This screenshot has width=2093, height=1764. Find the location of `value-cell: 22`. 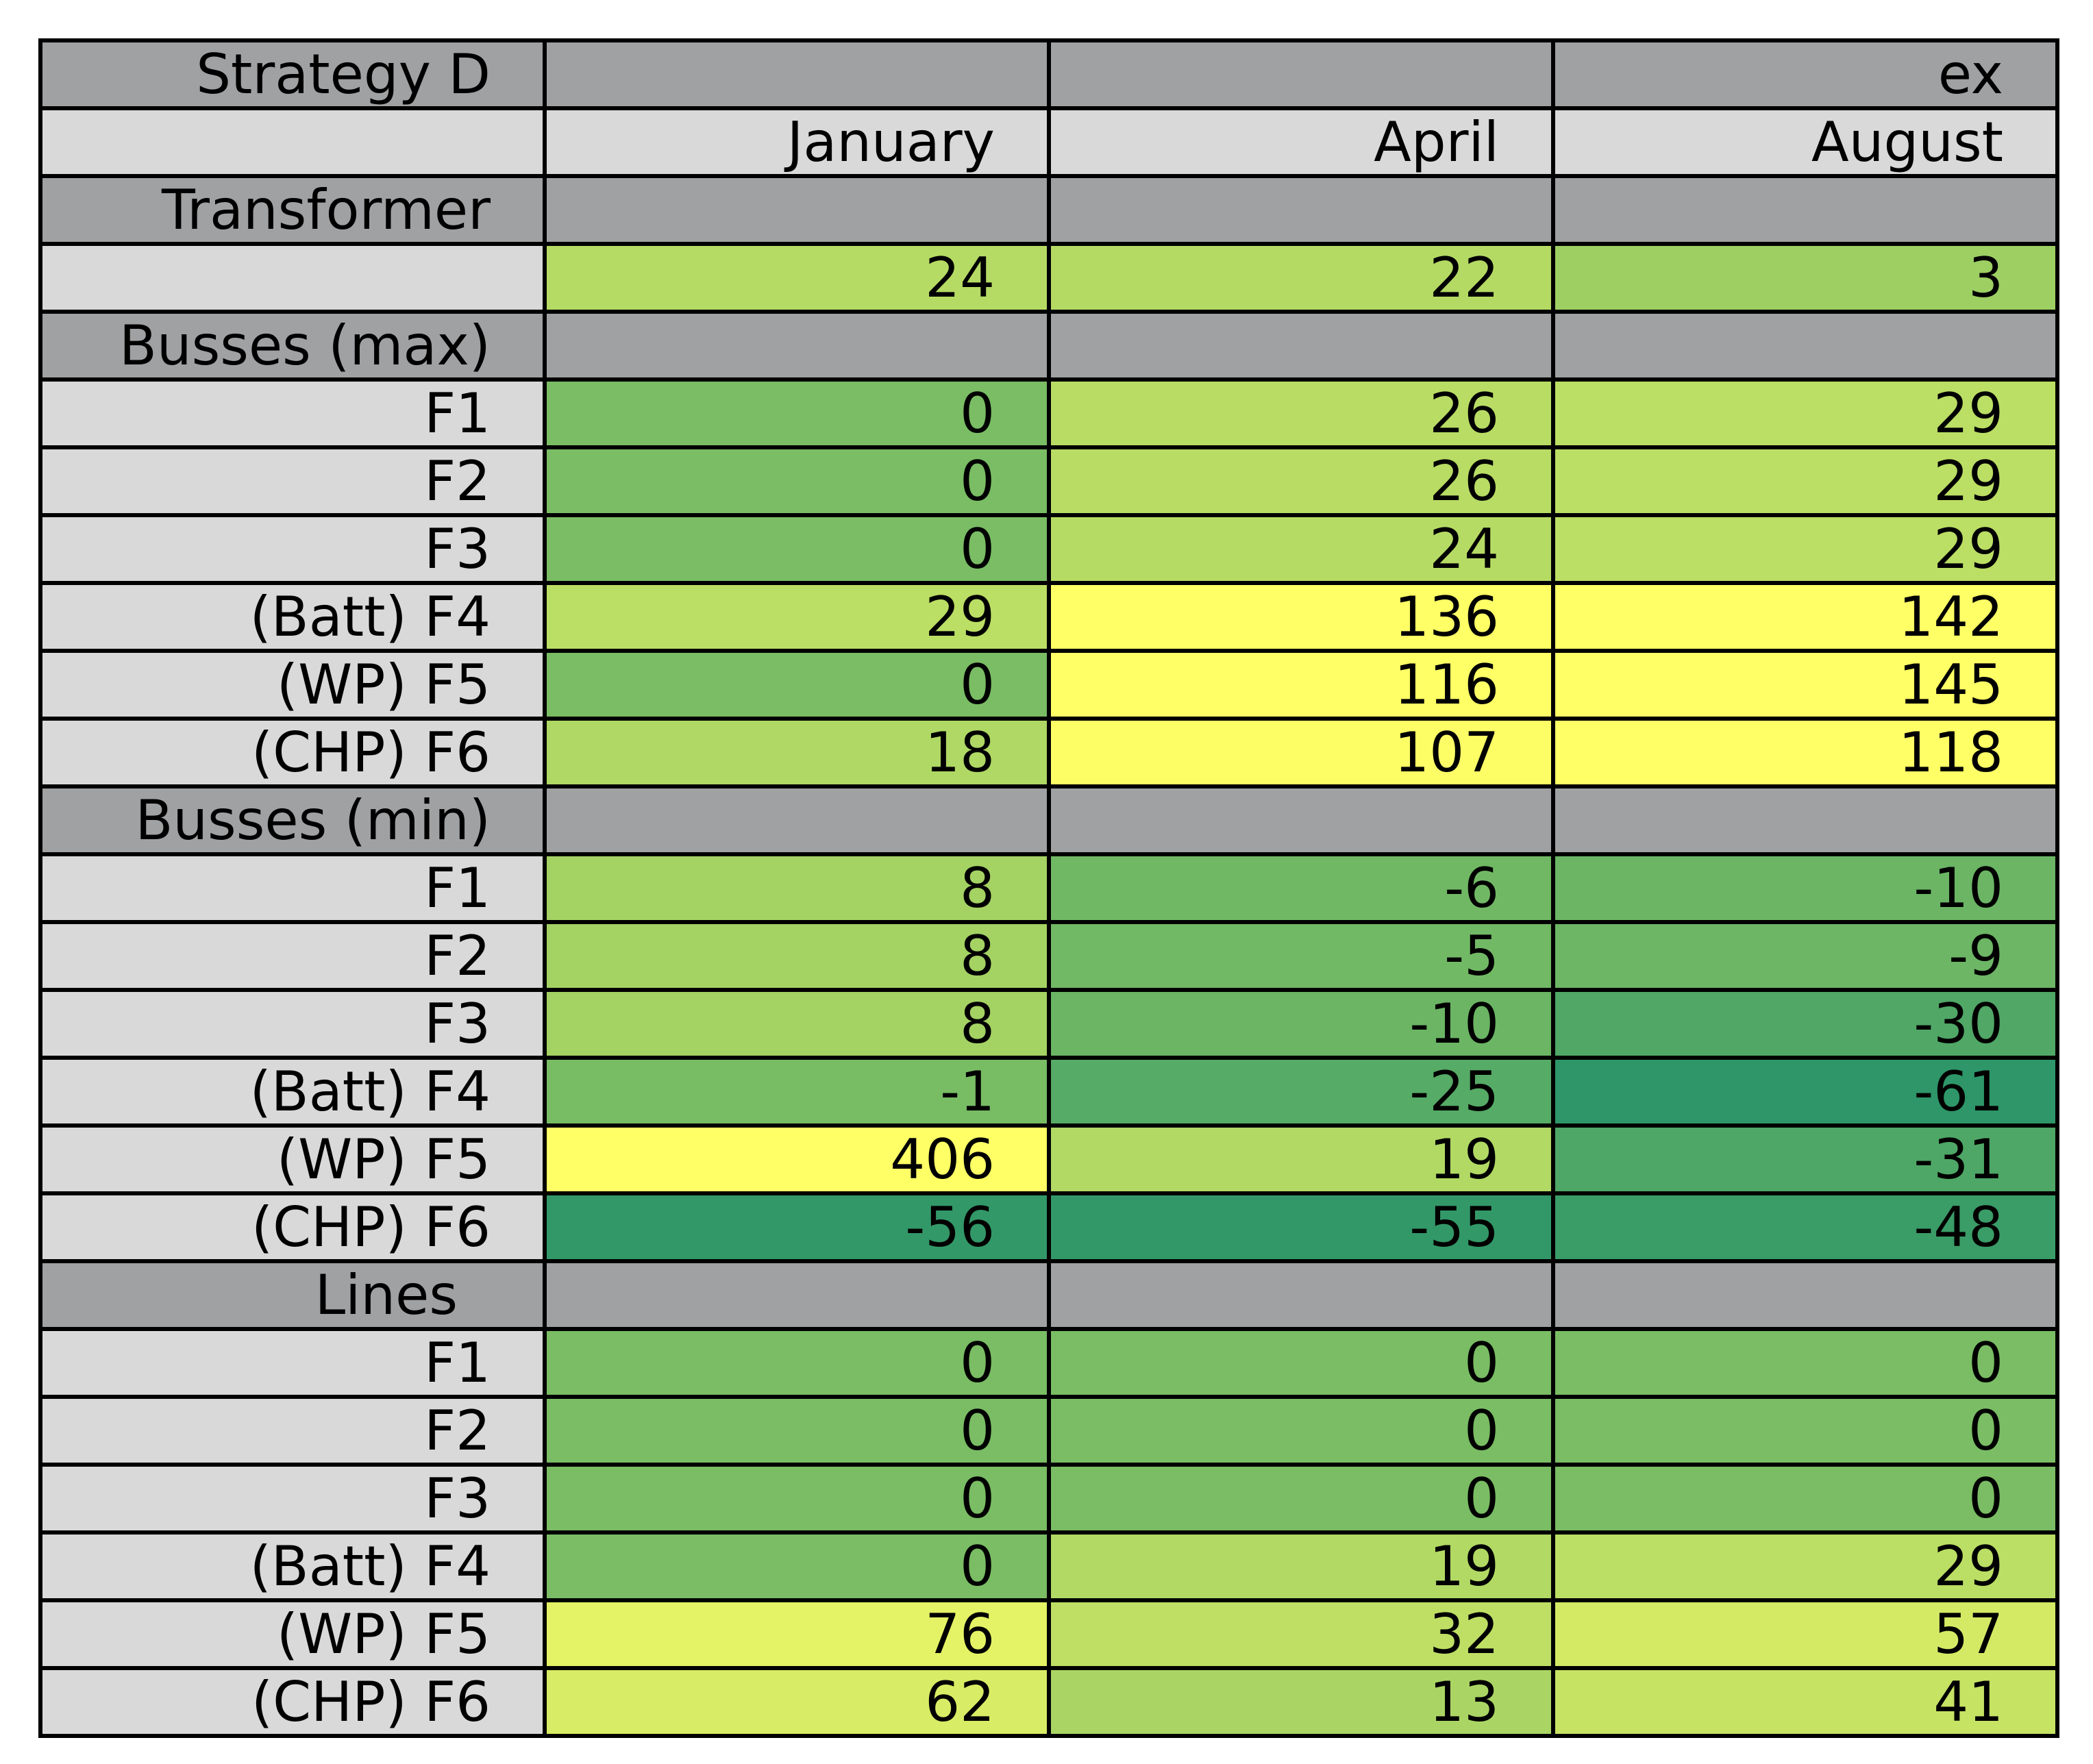

value-cell: 22 is located at coordinates (1301, 278).